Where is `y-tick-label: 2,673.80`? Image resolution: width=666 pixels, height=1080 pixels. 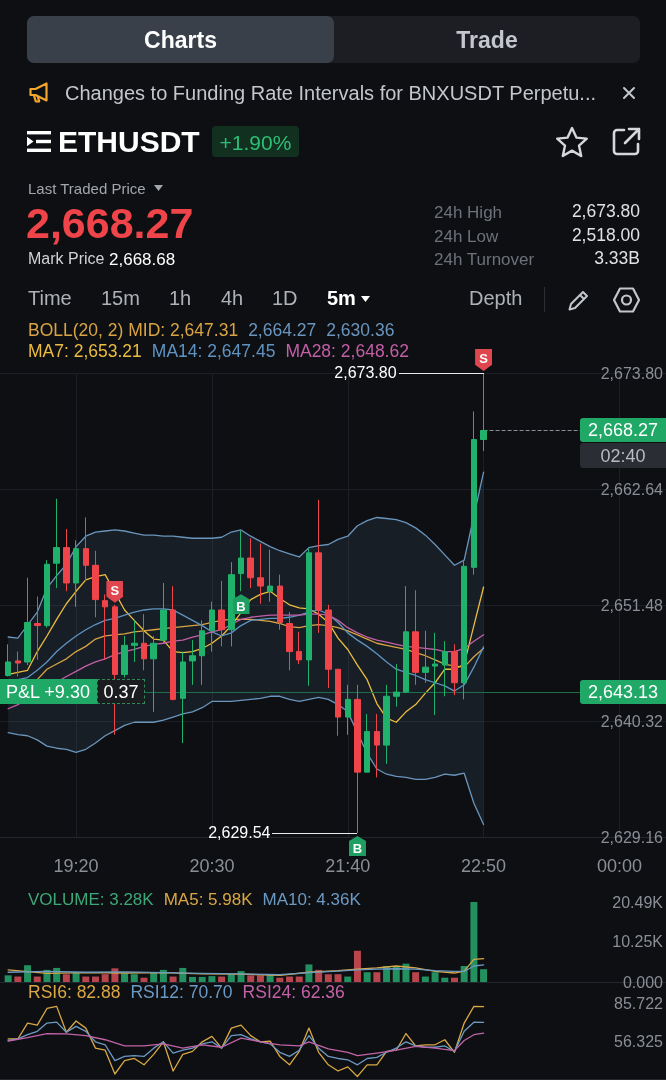
y-tick-label: 2,673.80 is located at coordinates (632, 373).